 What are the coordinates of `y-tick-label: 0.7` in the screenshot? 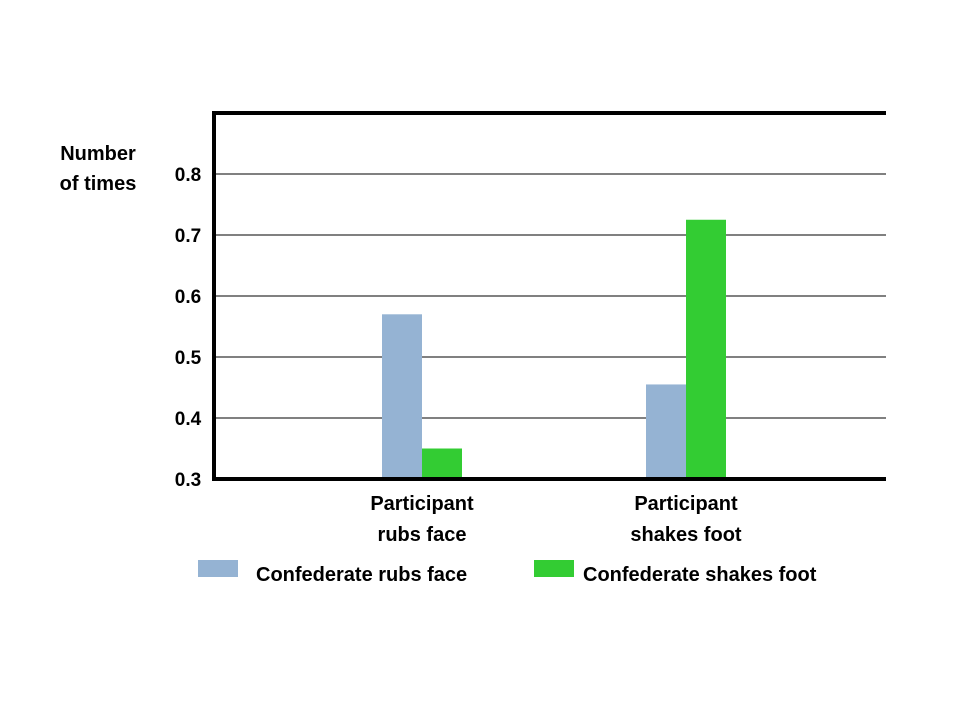 It's located at (188, 236).